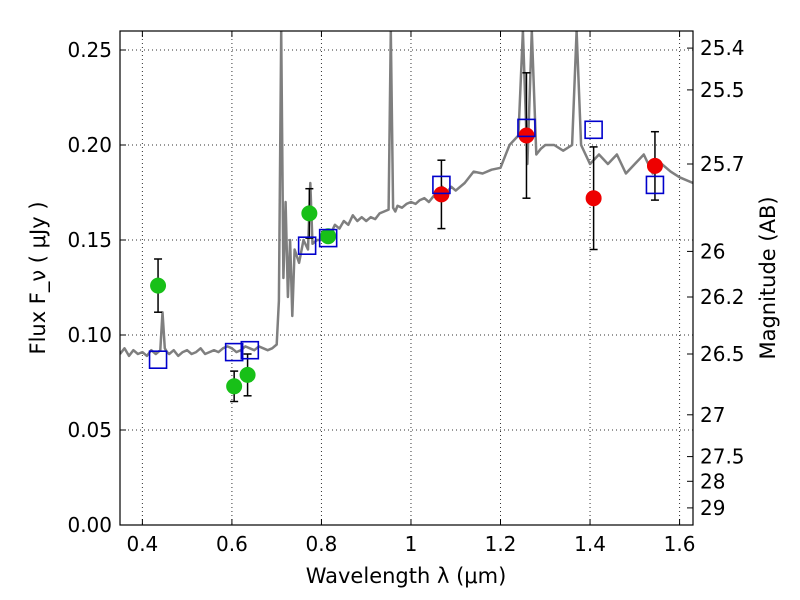 The height and width of the screenshot is (600, 800). I want to click on y-tick-label: 0.00, so click(89, 525).